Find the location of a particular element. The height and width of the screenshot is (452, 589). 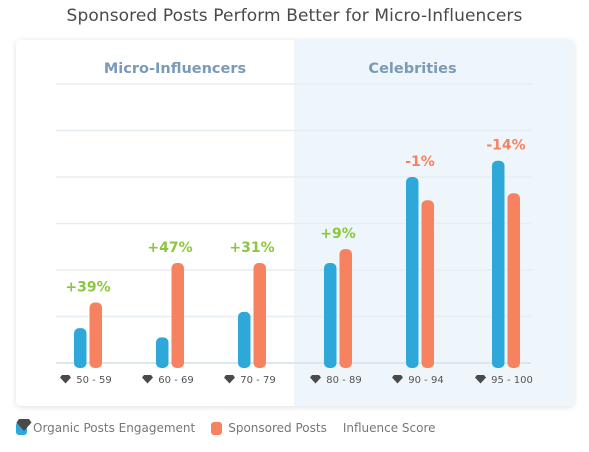

data-label-0: +39% is located at coordinates (87, 288).